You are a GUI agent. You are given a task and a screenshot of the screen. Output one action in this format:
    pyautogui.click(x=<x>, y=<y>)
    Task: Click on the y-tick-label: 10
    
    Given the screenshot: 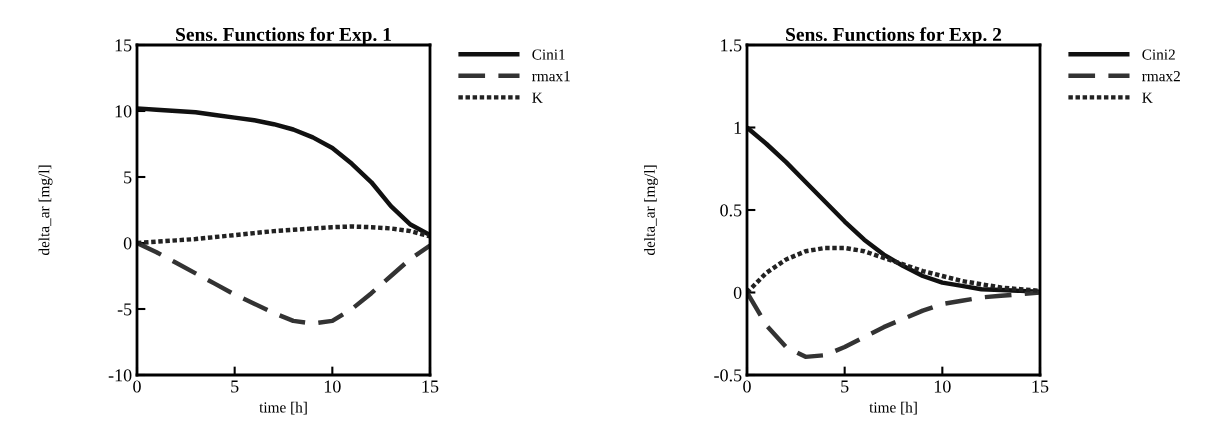 What is the action you would take?
    pyautogui.click(x=123, y=111)
    